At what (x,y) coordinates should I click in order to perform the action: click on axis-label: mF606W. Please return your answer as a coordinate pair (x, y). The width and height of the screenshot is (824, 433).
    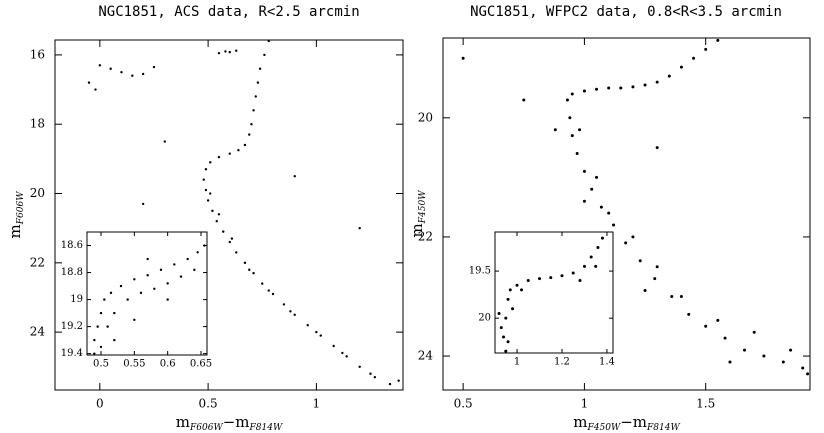
    Looking at the image, I should click on (16, 215).